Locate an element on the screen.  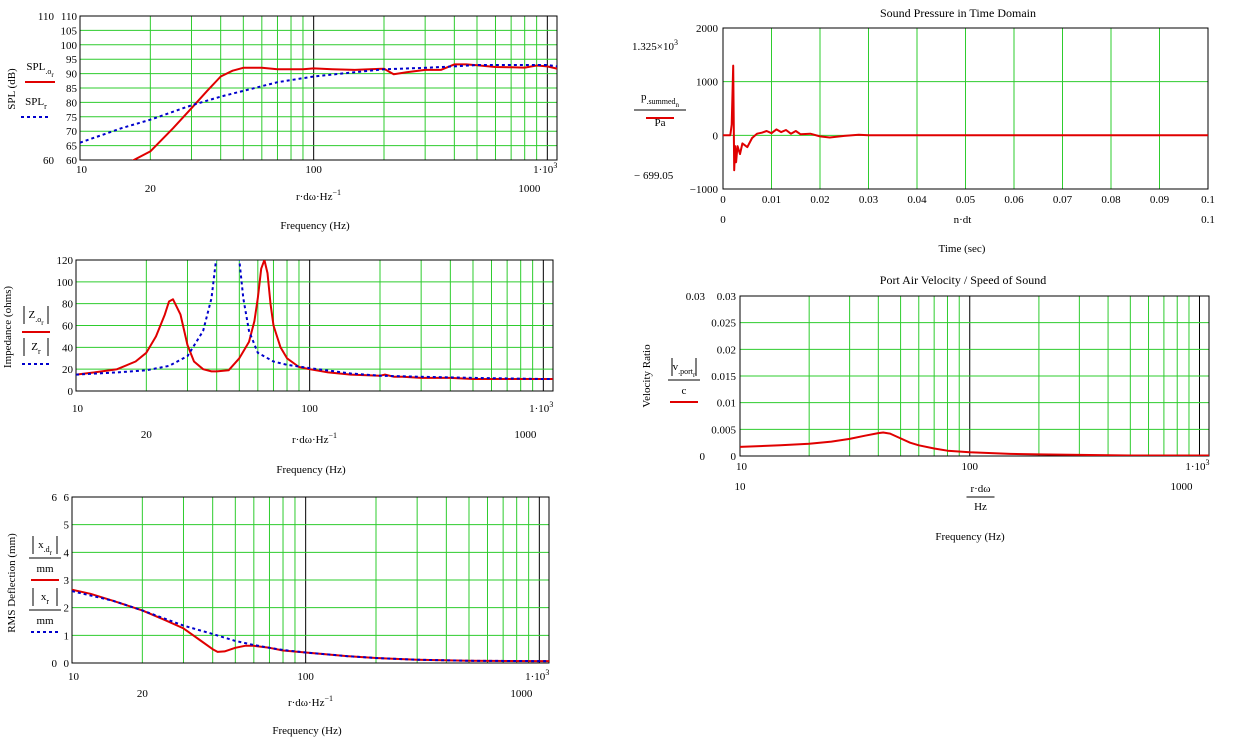
spl-ytick-label: 65 is located at coordinates (72, 147).